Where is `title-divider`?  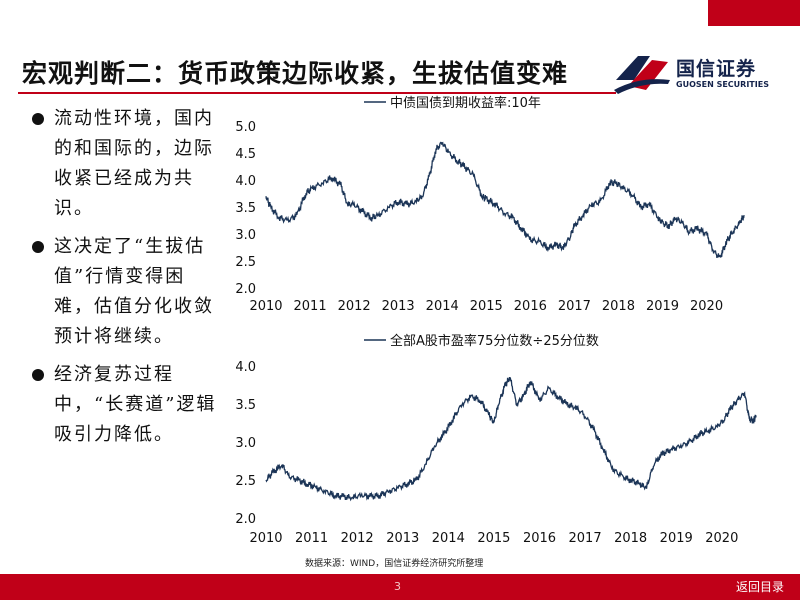 title-divider is located at coordinates (317, 93).